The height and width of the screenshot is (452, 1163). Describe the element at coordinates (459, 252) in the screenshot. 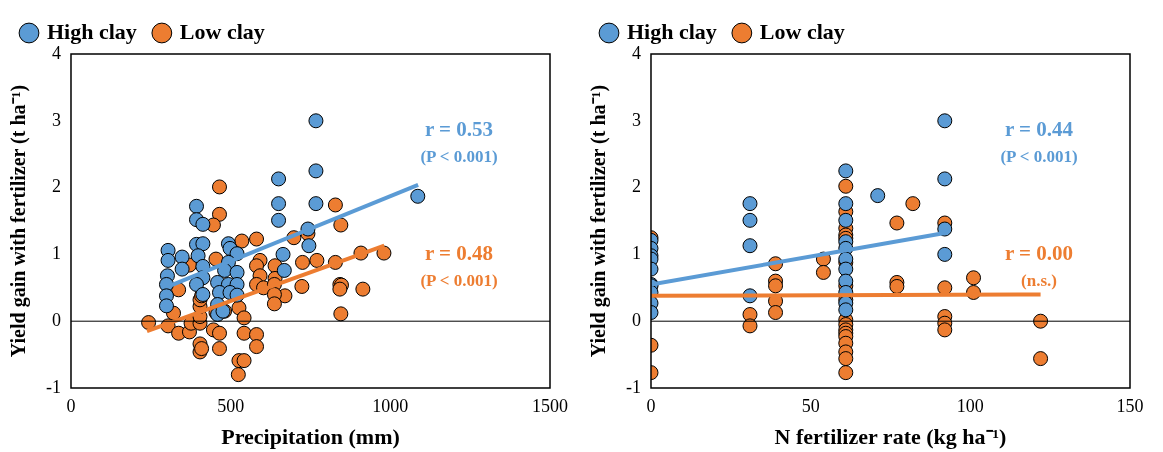

I see `annotation: r = 0.48` at that location.